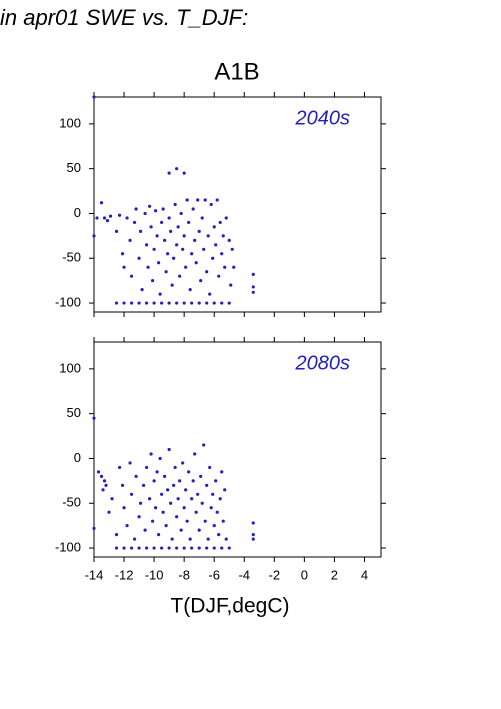 The image size is (501, 709). What do you see at coordinates (244, 574) in the screenshot?
I see `x-tick-label: -4` at bounding box center [244, 574].